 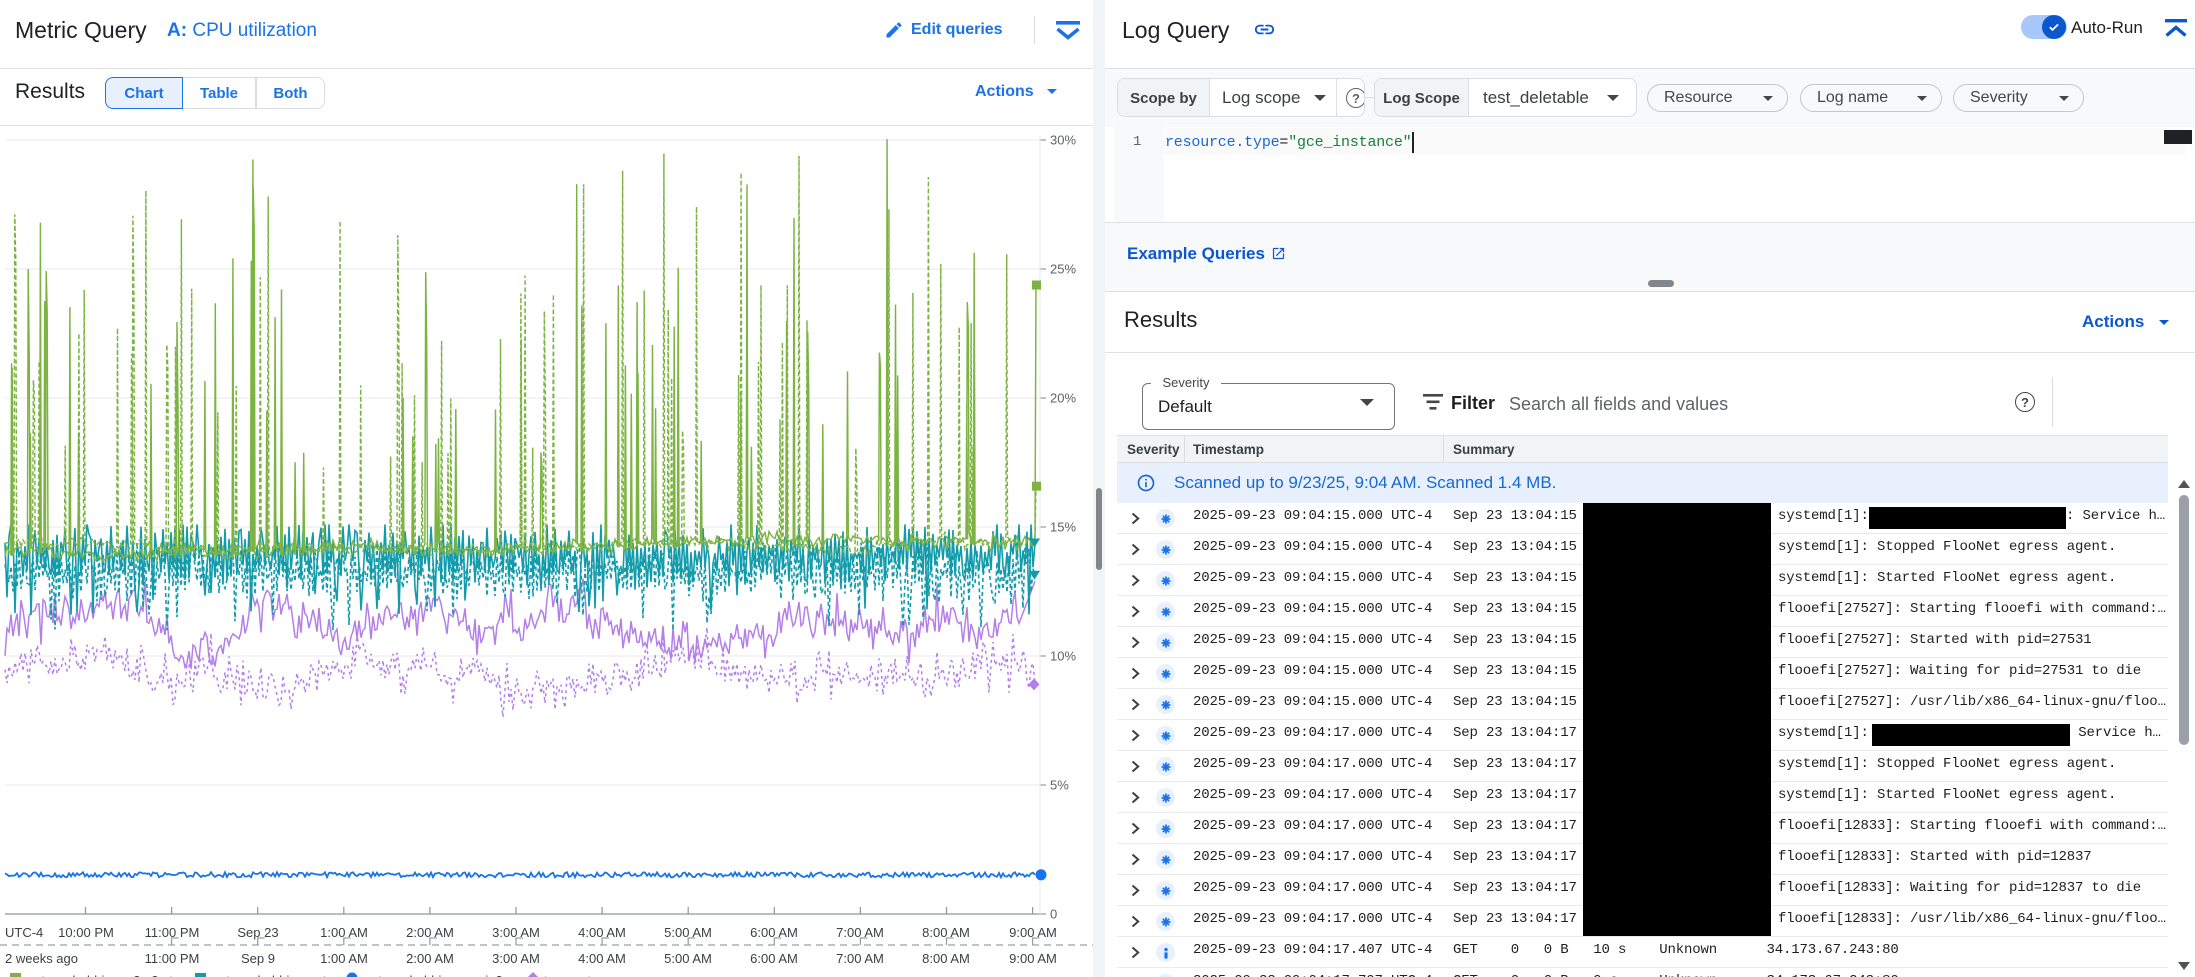 What do you see at coordinates (1053, 914) in the screenshot?
I see `svg-text: 0` at bounding box center [1053, 914].